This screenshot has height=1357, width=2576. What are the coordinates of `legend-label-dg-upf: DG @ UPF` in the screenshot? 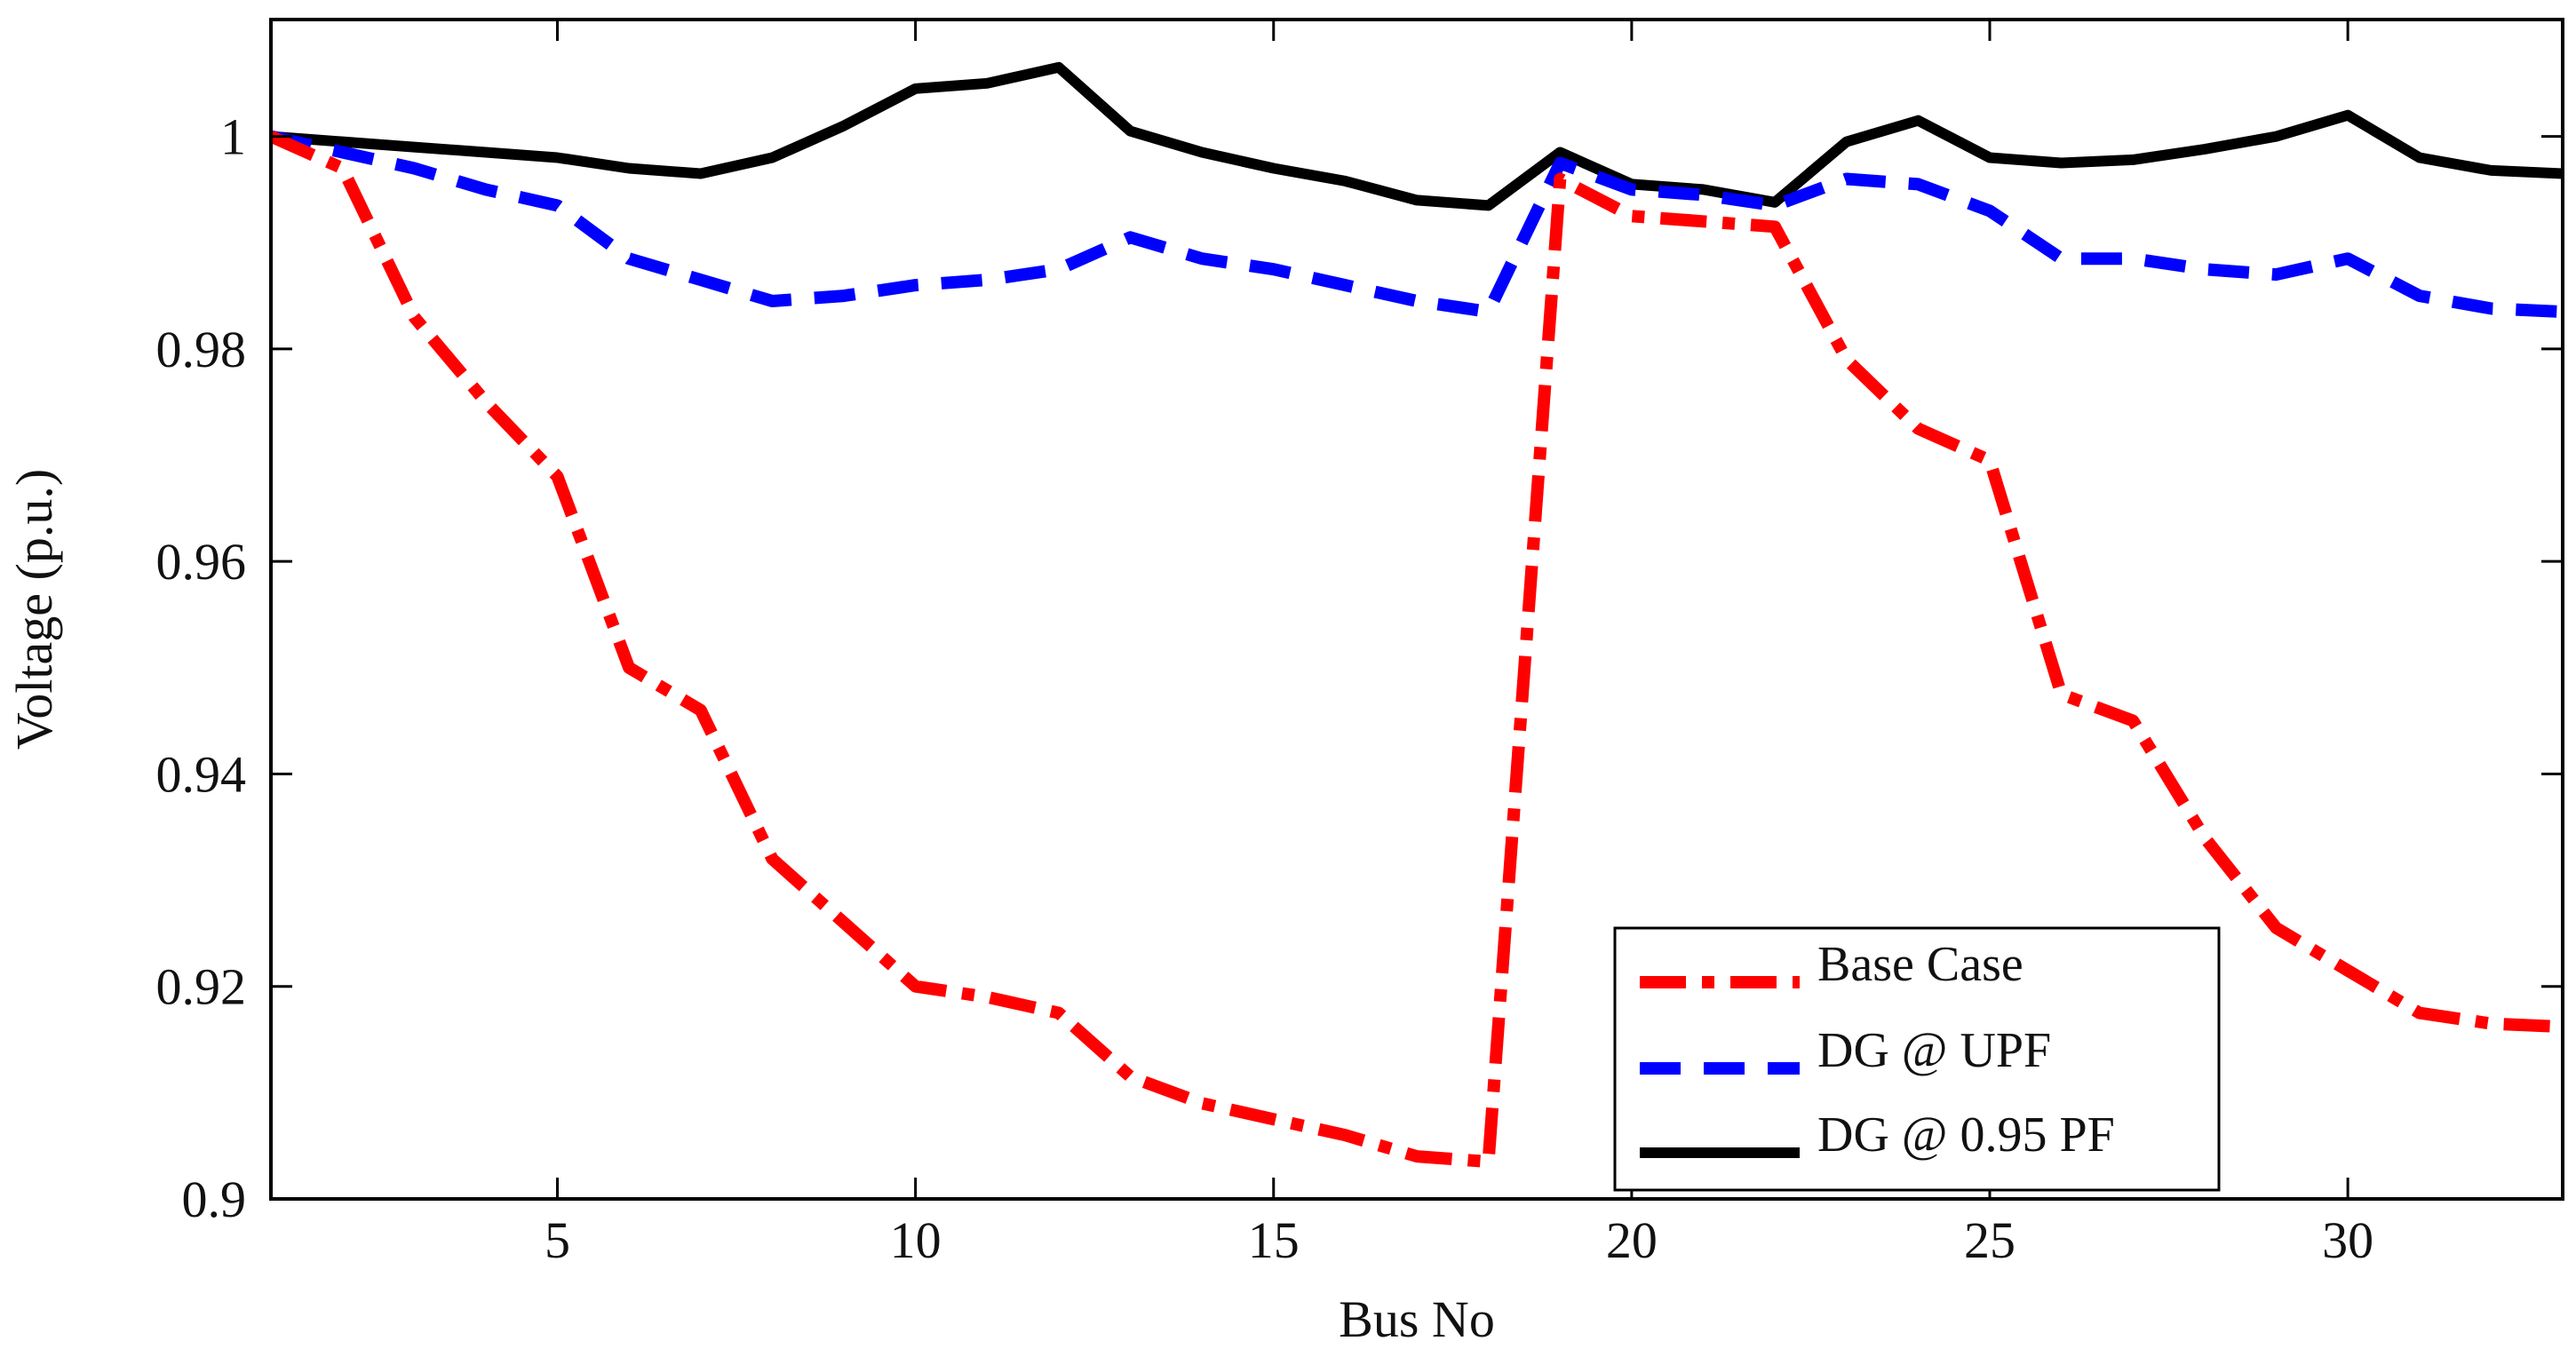 It's located at (1934, 1050).